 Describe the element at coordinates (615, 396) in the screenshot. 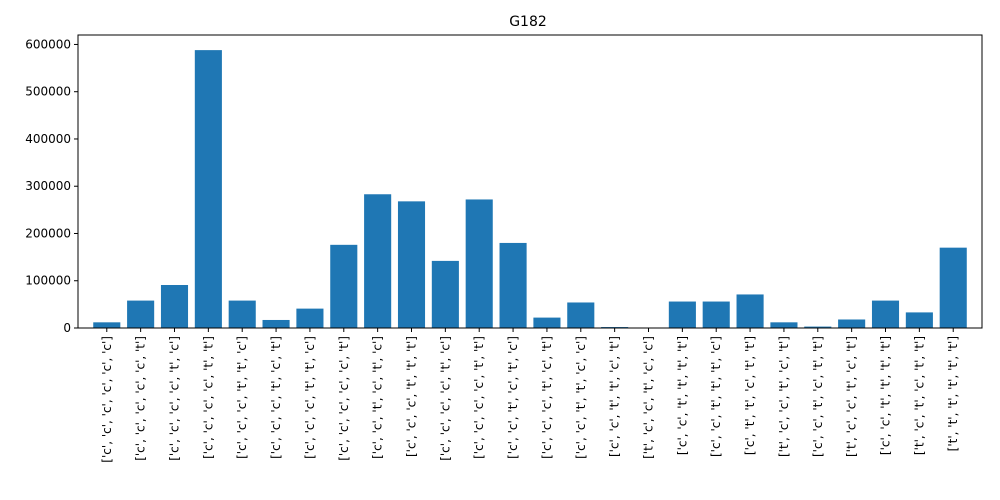

I see `x-tick-label: ['c', 'c', 't', 't', 'c', 't']` at that location.